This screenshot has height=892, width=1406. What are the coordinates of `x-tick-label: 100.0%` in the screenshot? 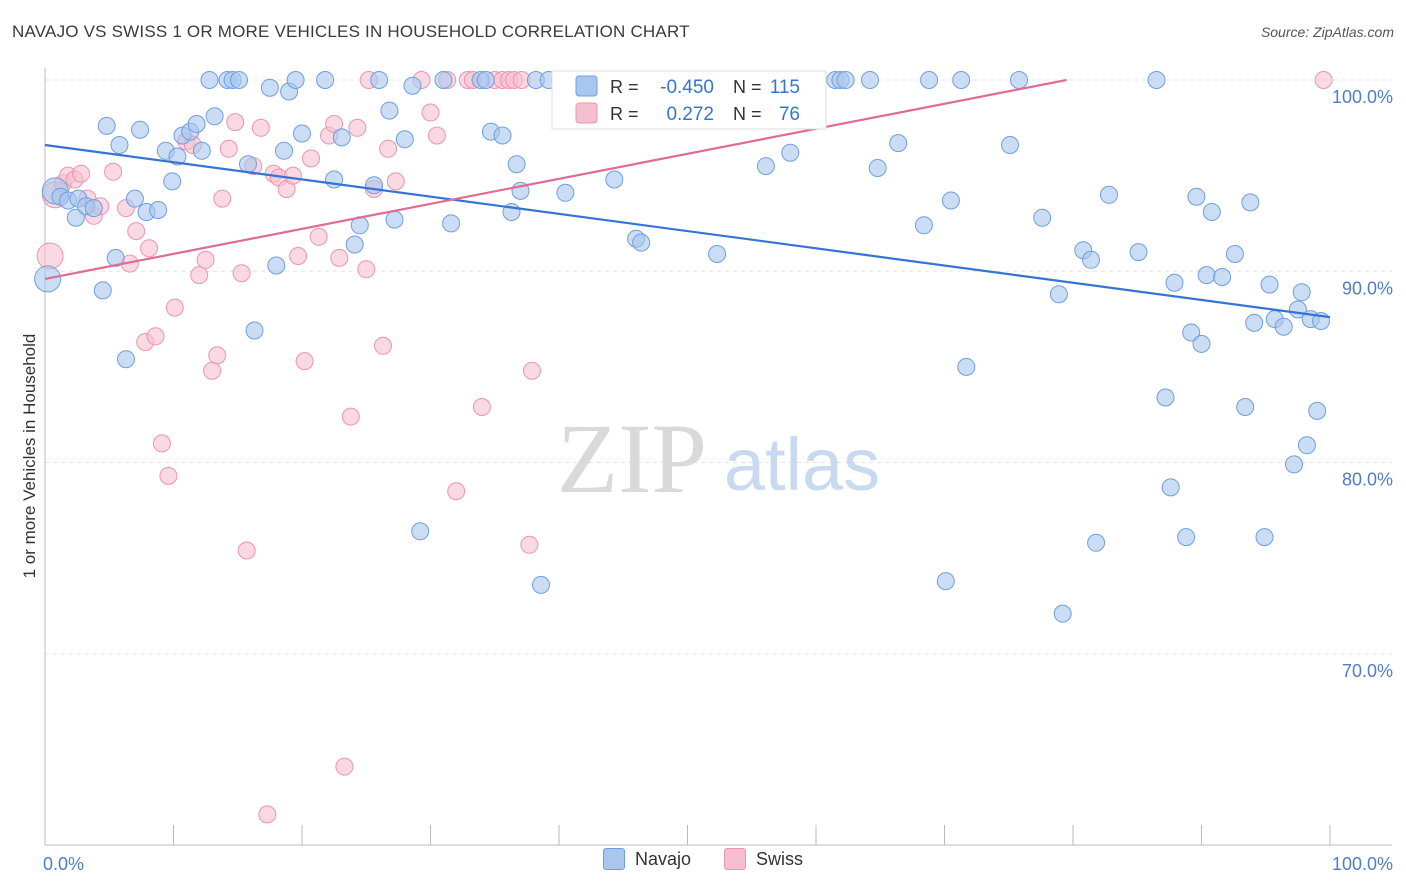 It's located at (1362, 864).